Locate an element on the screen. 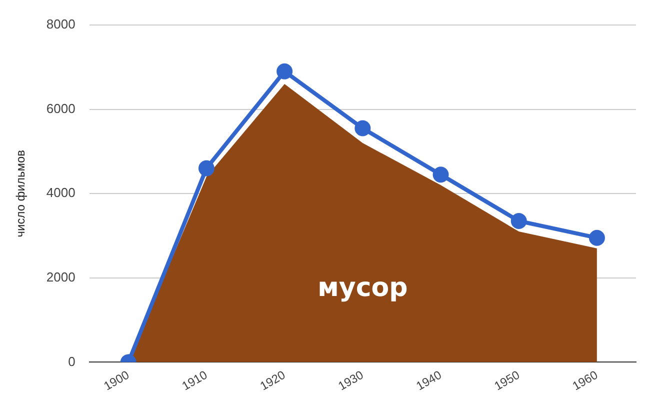 The height and width of the screenshot is (400, 656). y-tick-label: 8000 is located at coordinates (61, 24).